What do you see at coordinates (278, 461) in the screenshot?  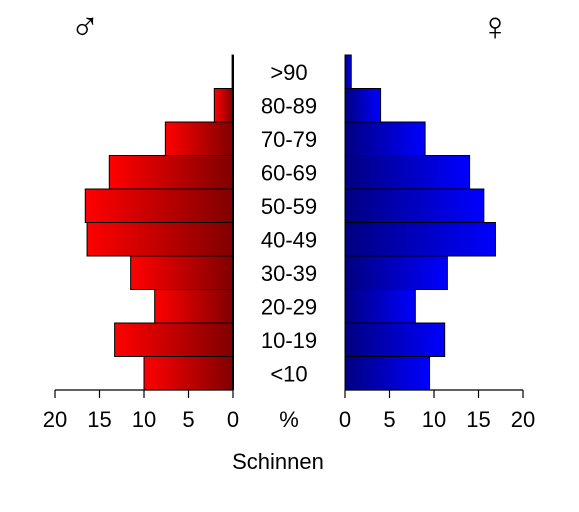 I see `x-axis-title: Schinnen` at bounding box center [278, 461].